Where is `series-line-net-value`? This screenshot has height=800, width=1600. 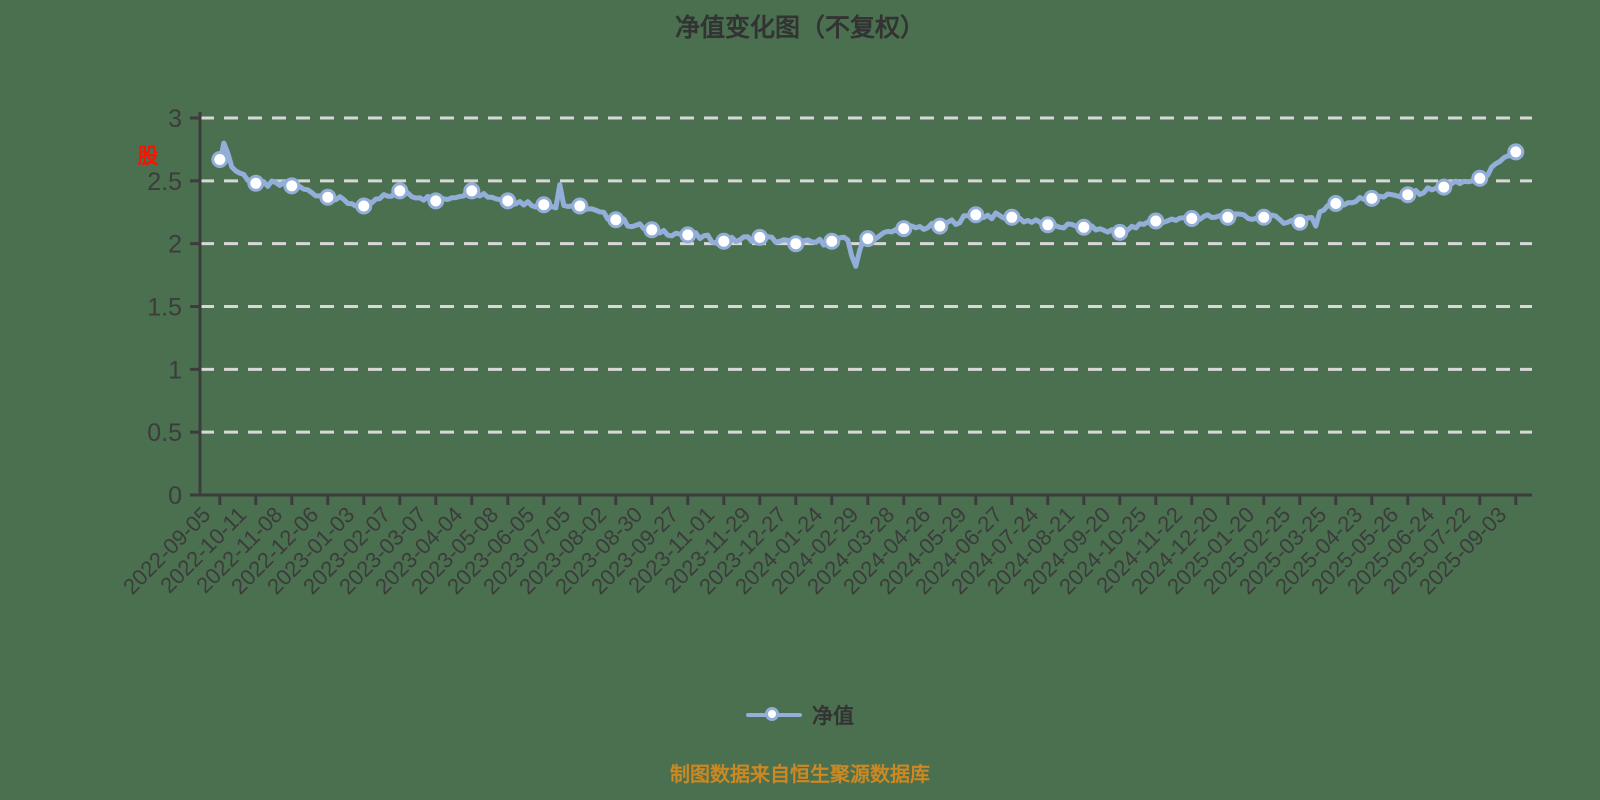
series-line-net-value is located at coordinates (868, 204).